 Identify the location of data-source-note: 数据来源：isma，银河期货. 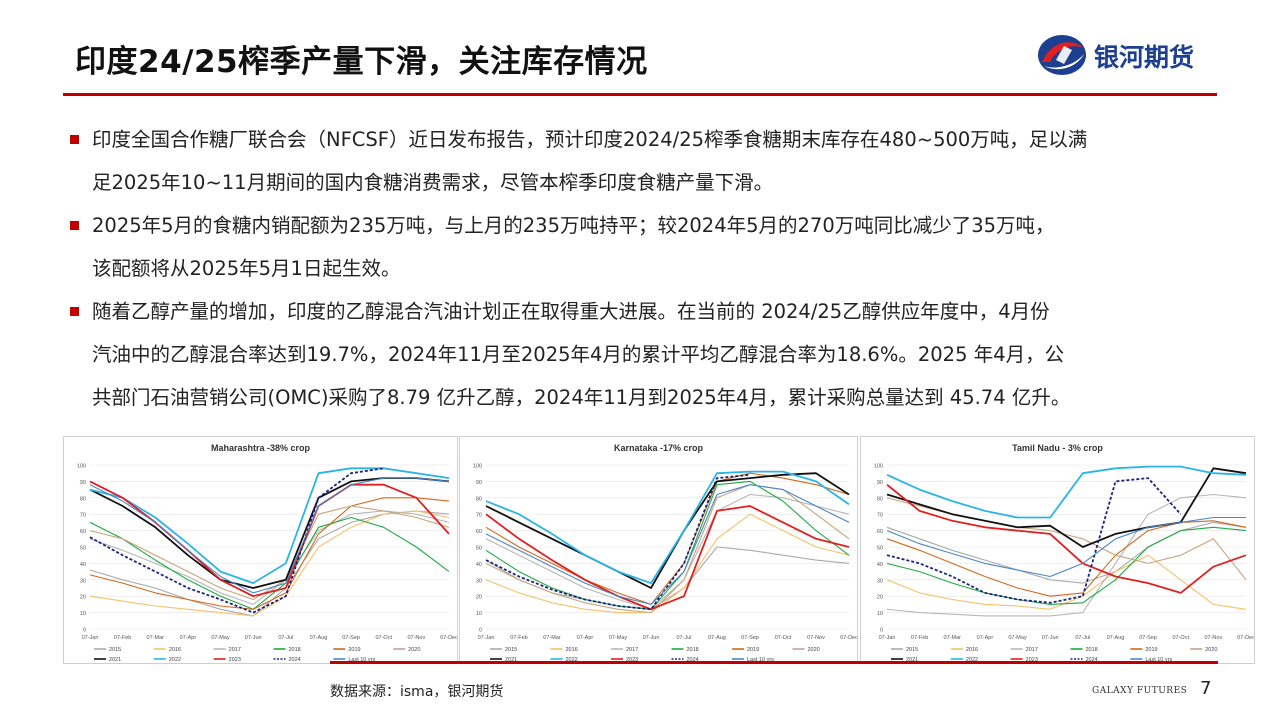
(417, 692).